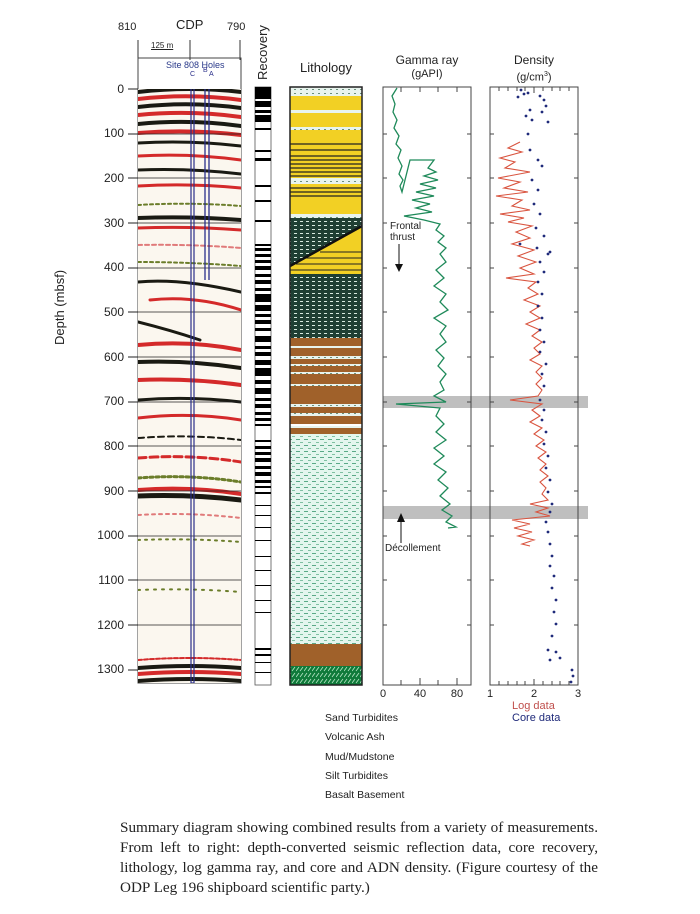 Image resolution: width=700 pixels, height=914 pixels. Describe the element at coordinates (427, 74) in the screenshot. I see `gamma-unit: (gAPI)` at that location.